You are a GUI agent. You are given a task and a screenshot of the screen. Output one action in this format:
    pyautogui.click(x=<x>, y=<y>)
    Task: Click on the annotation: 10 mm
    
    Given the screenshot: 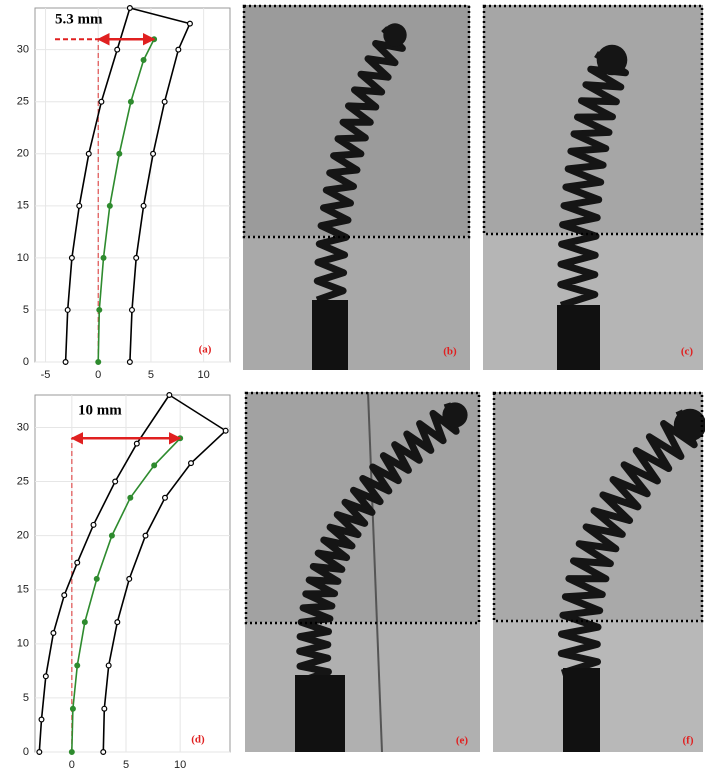 What is the action you would take?
    pyautogui.click(x=100, y=410)
    